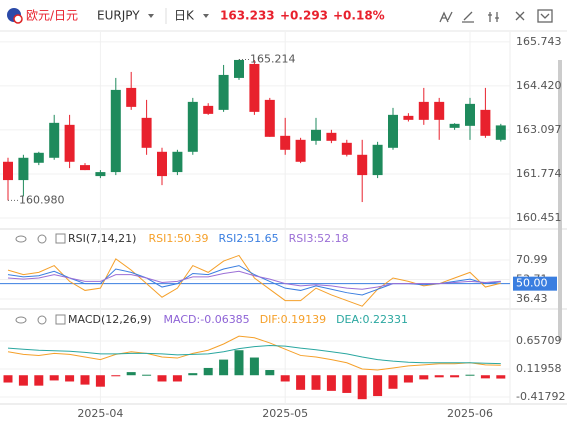 This screenshot has height=433, width=567. I want to click on legend-label: RSI1:50.39, so click(178, 238).